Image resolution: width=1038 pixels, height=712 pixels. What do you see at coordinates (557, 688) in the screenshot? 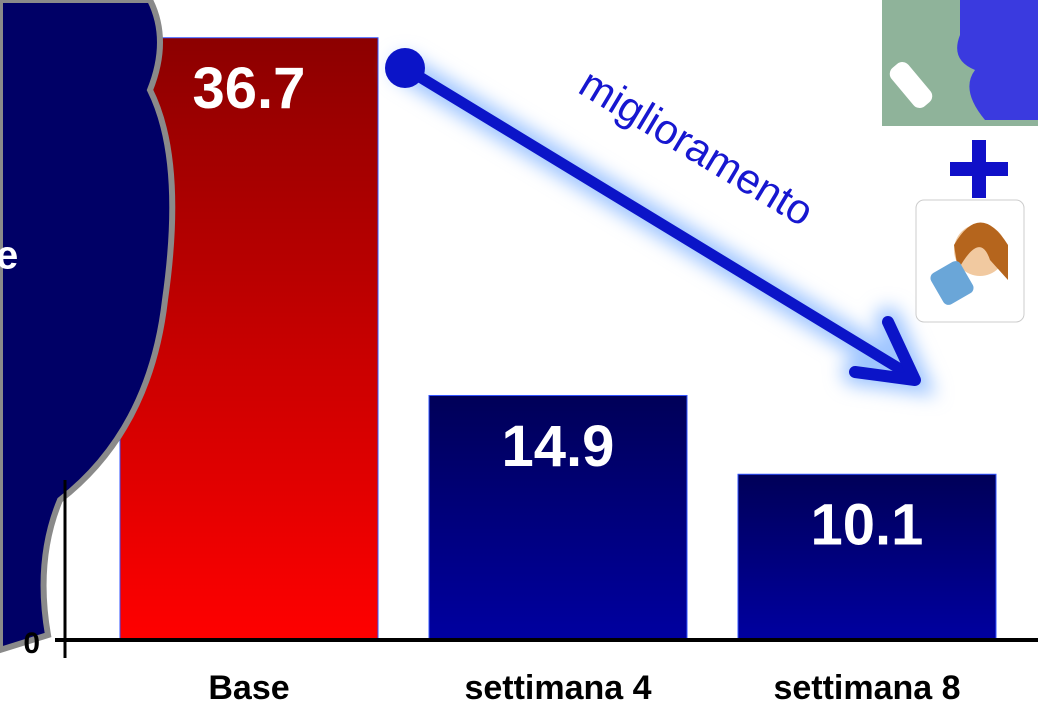
I see `x-tick-label: settimana 4` at bounding box center [557, 688].